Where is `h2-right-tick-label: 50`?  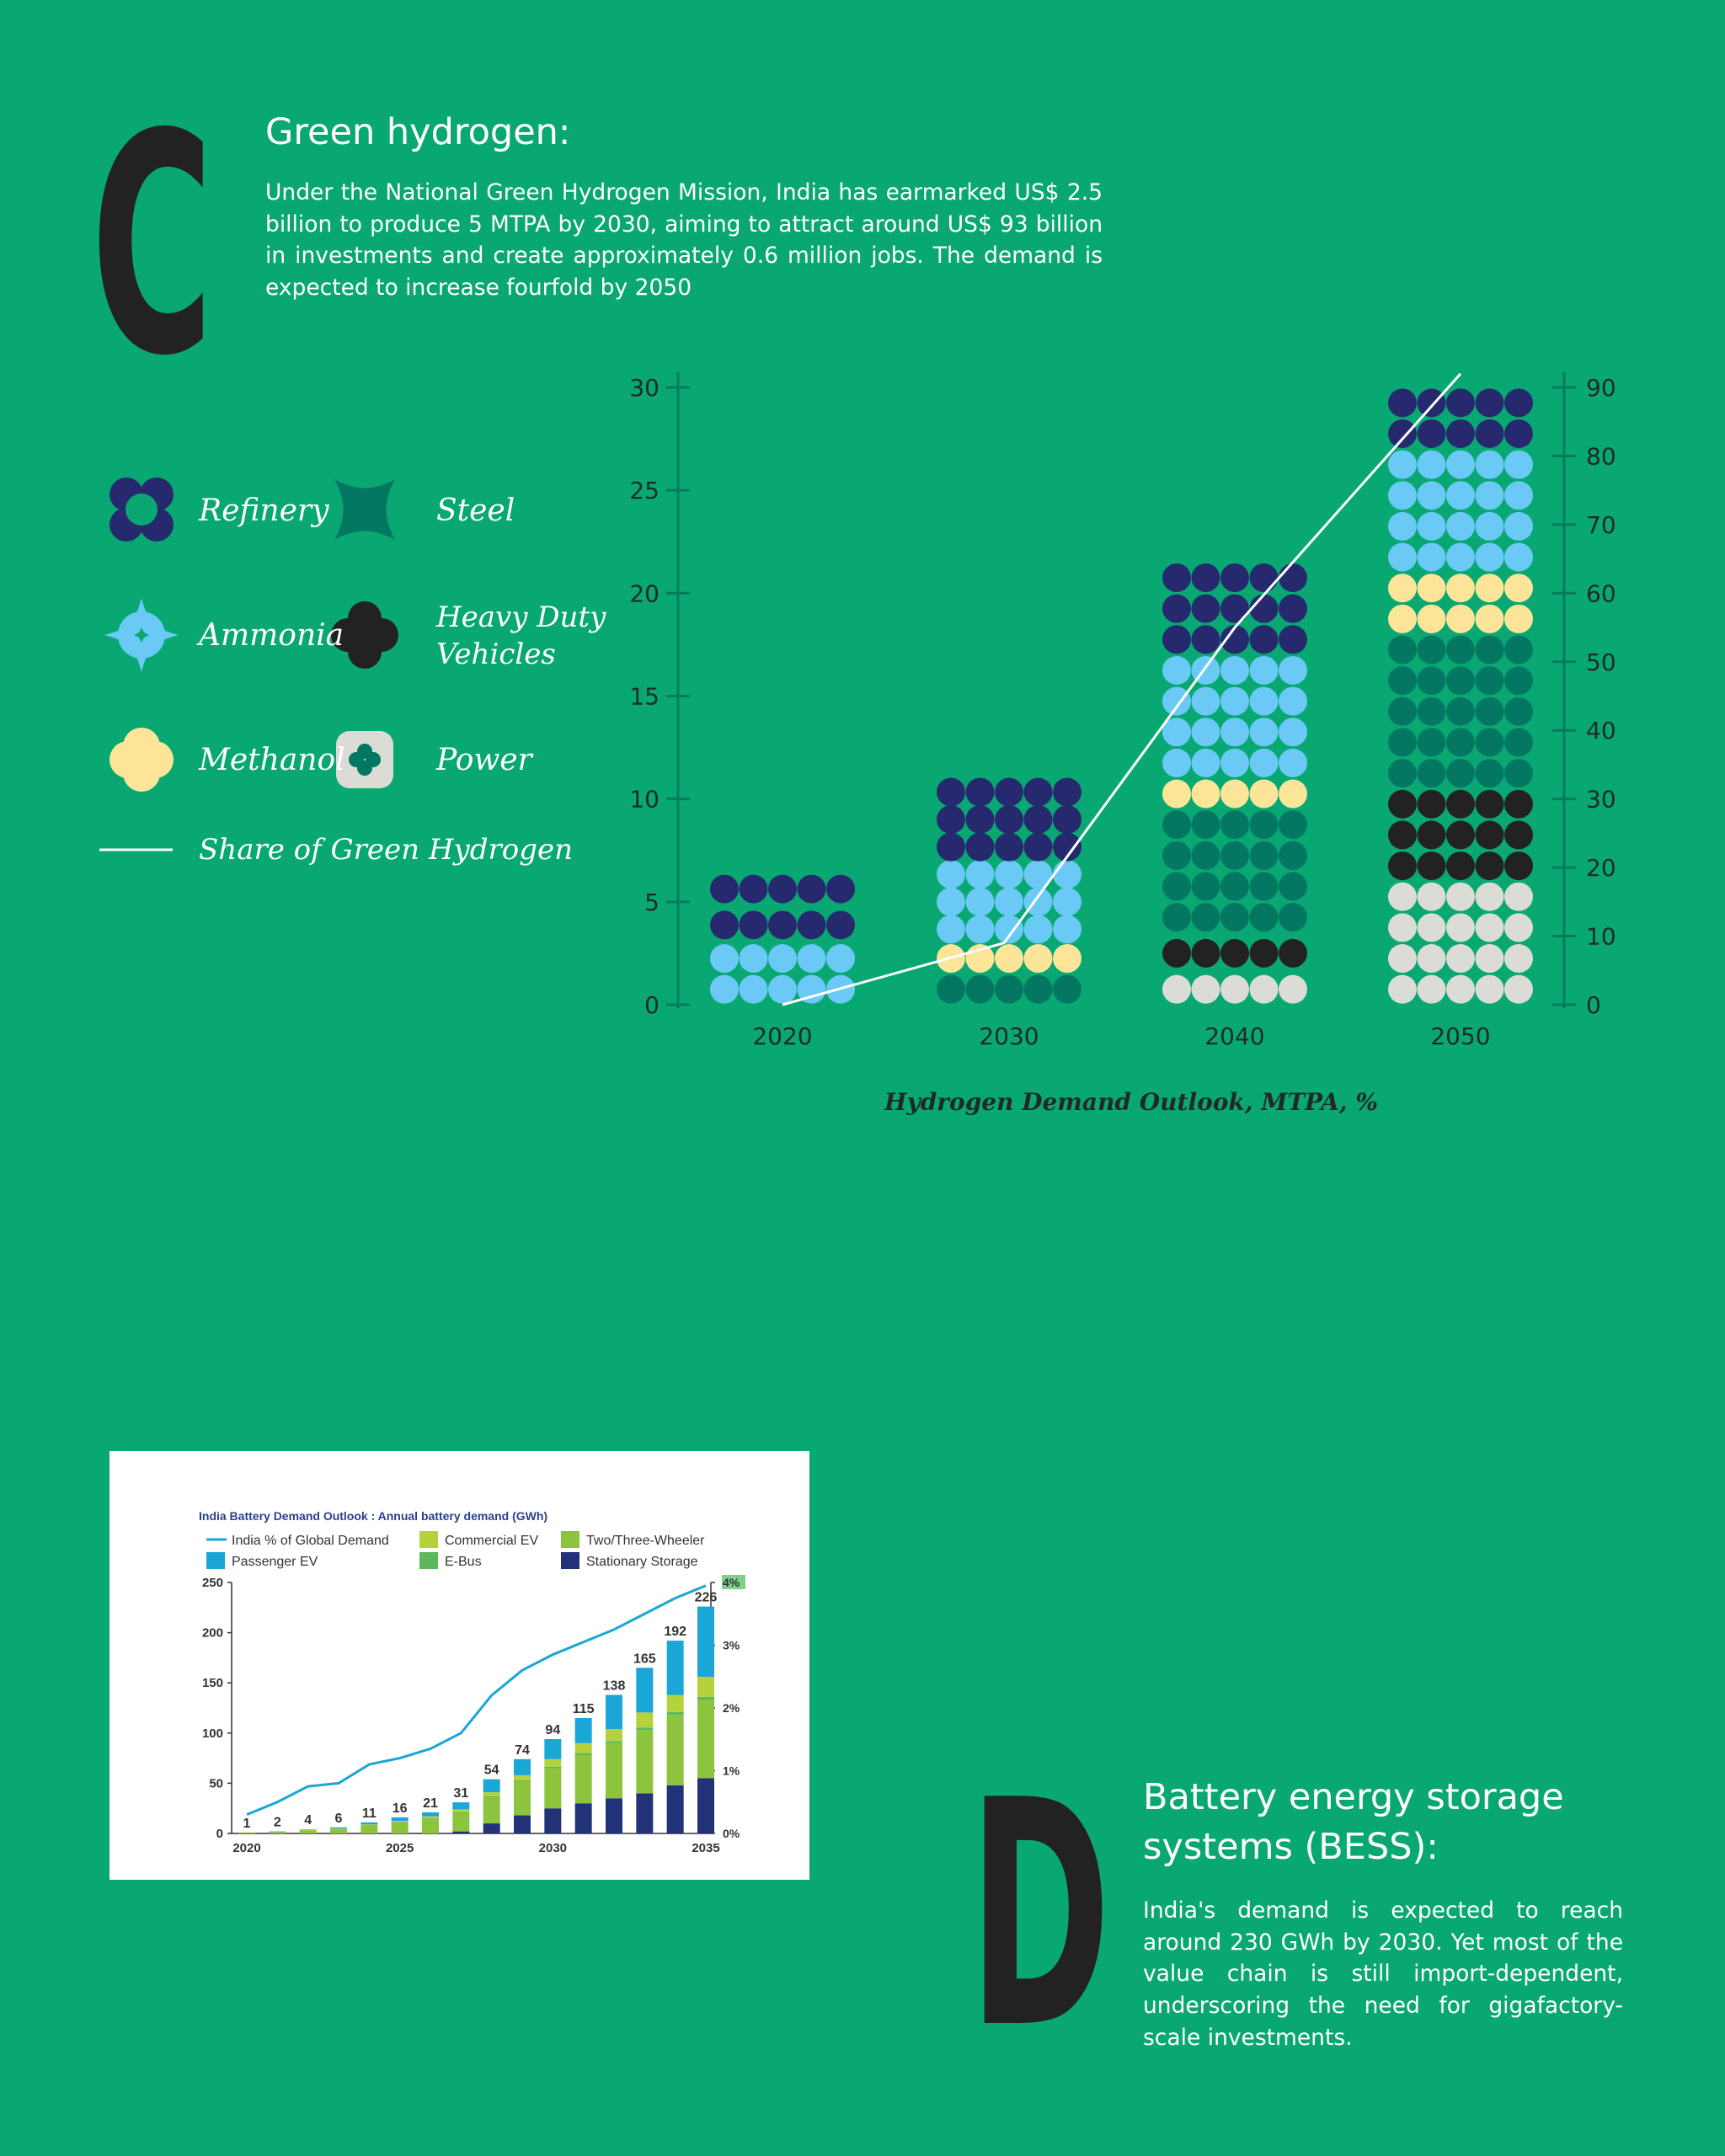
h2-right-tick-label: 50 is located at coordinates (1601, 662).